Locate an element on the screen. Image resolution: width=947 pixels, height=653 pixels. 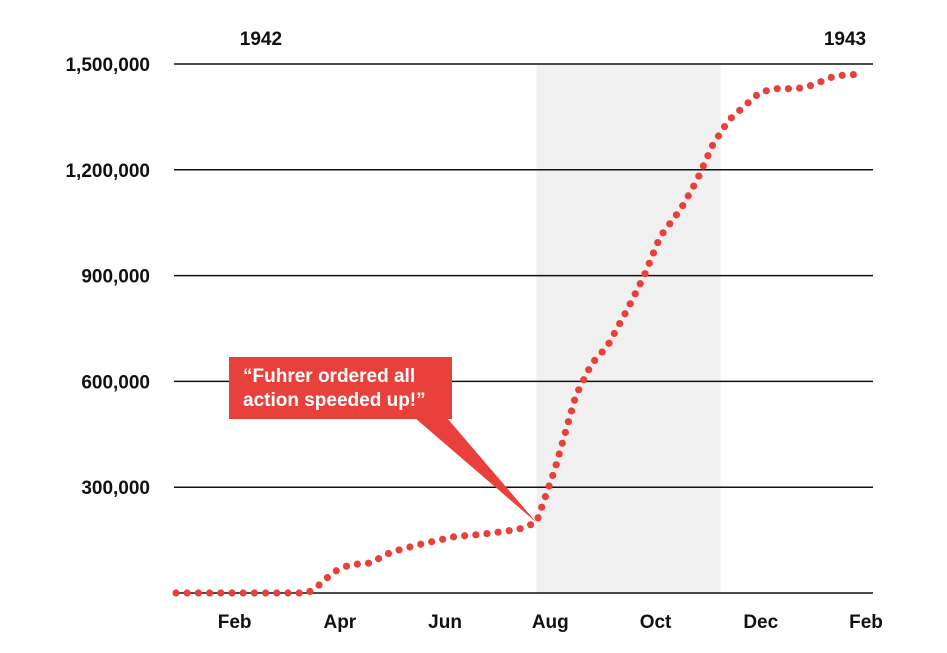
x-axis-tick-labels: Feb Apr Jun Aug Oct Dec Feb is located at coordinates (550, 622).